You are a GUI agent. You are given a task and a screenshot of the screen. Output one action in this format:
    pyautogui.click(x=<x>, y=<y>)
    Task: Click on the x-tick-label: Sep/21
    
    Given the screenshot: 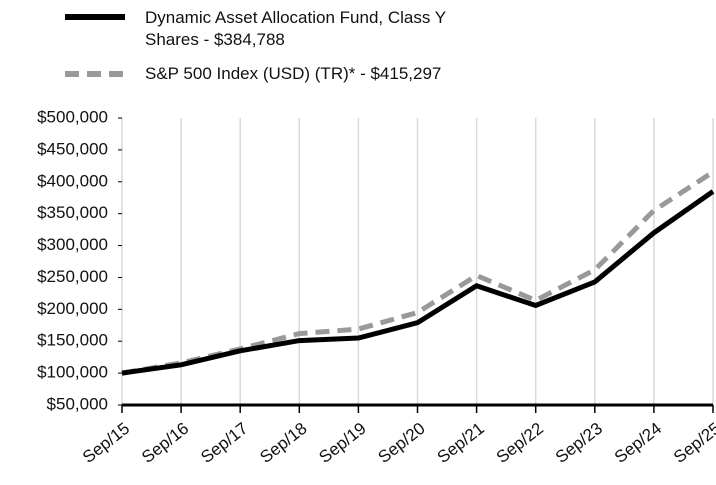 What is the action you would take?
    pyautogui.click(x=461, y=443)
    